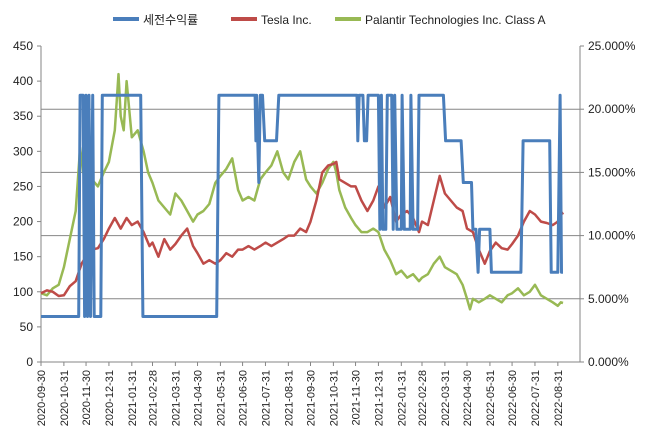 Image resolution: width=649 pixels, height=441 pixels. What do you see at coordinates (87, 397) in the screenshot?
I see `x-tick-label: 2020-11-30` at bounding box center [87, 397].